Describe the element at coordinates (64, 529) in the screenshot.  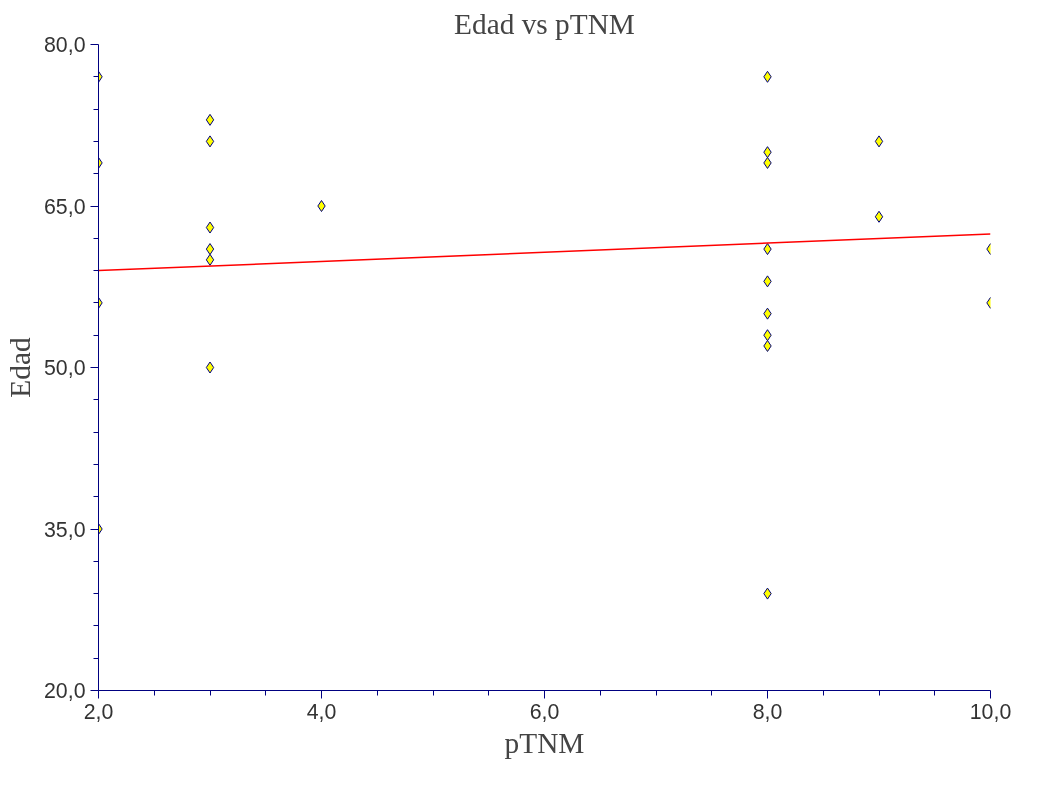
I see `y-tick-label: 35,0` at that location.